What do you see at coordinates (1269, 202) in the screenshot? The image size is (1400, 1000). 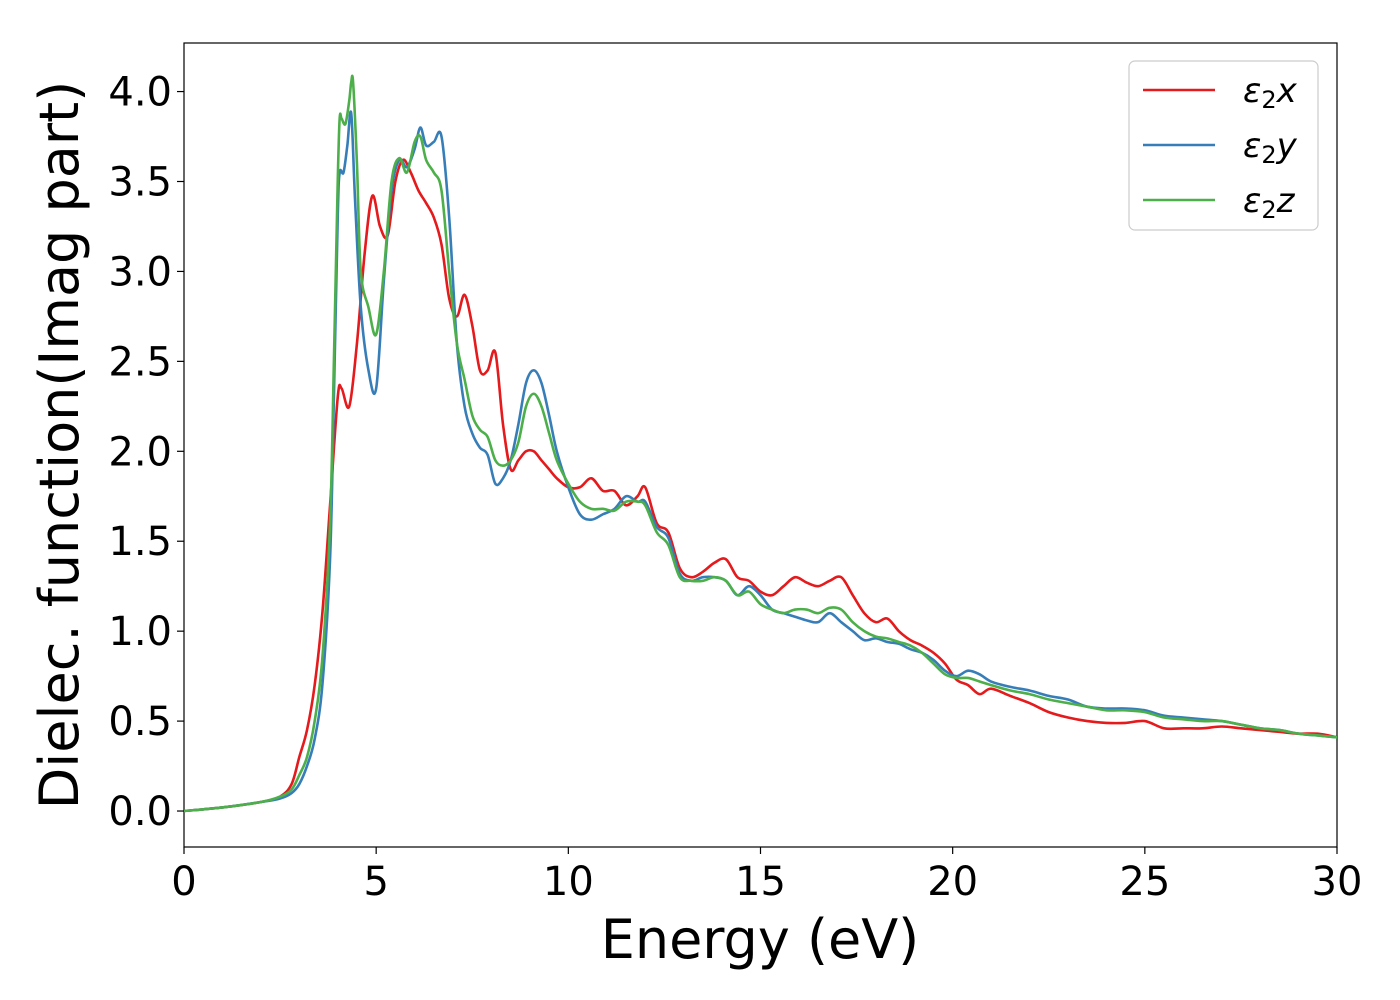 I see `legend-label-eps2z: ε2z` at bounding box center [1269, 202].